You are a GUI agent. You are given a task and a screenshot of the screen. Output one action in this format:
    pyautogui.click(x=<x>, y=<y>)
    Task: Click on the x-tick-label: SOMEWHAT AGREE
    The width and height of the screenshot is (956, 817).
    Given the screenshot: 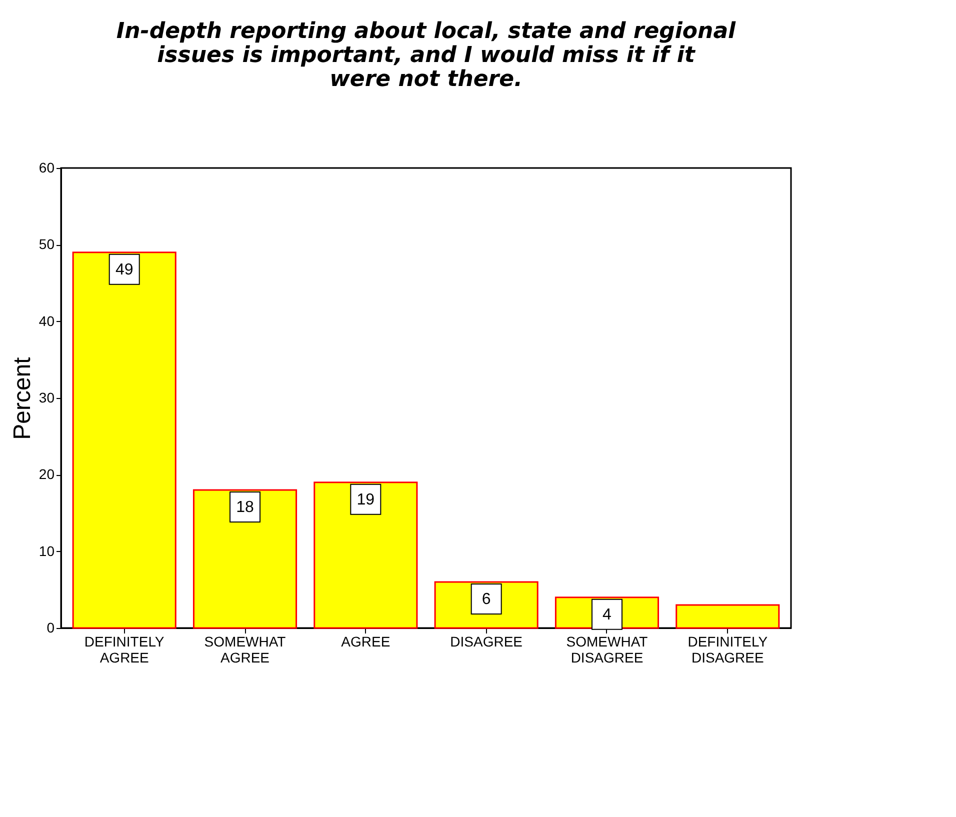 What is the action you would take?
    pyautogui.click(x=245, y=650)
    